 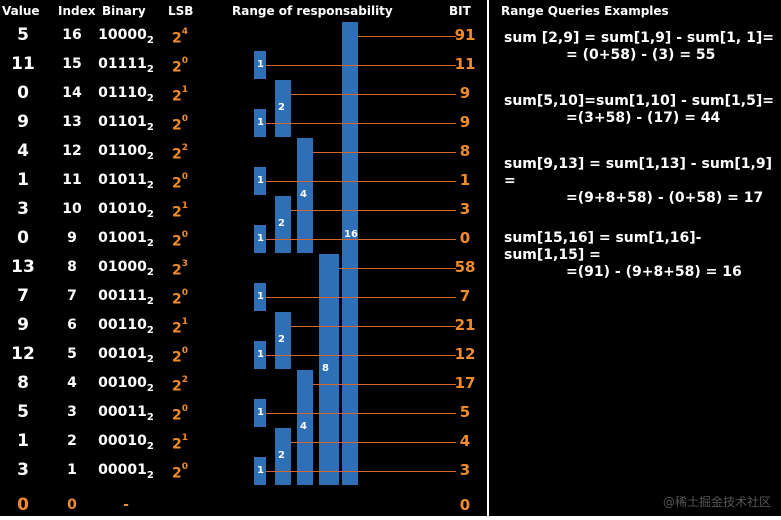 I want to click on zero-index: 0, so click(x=72, y=505).